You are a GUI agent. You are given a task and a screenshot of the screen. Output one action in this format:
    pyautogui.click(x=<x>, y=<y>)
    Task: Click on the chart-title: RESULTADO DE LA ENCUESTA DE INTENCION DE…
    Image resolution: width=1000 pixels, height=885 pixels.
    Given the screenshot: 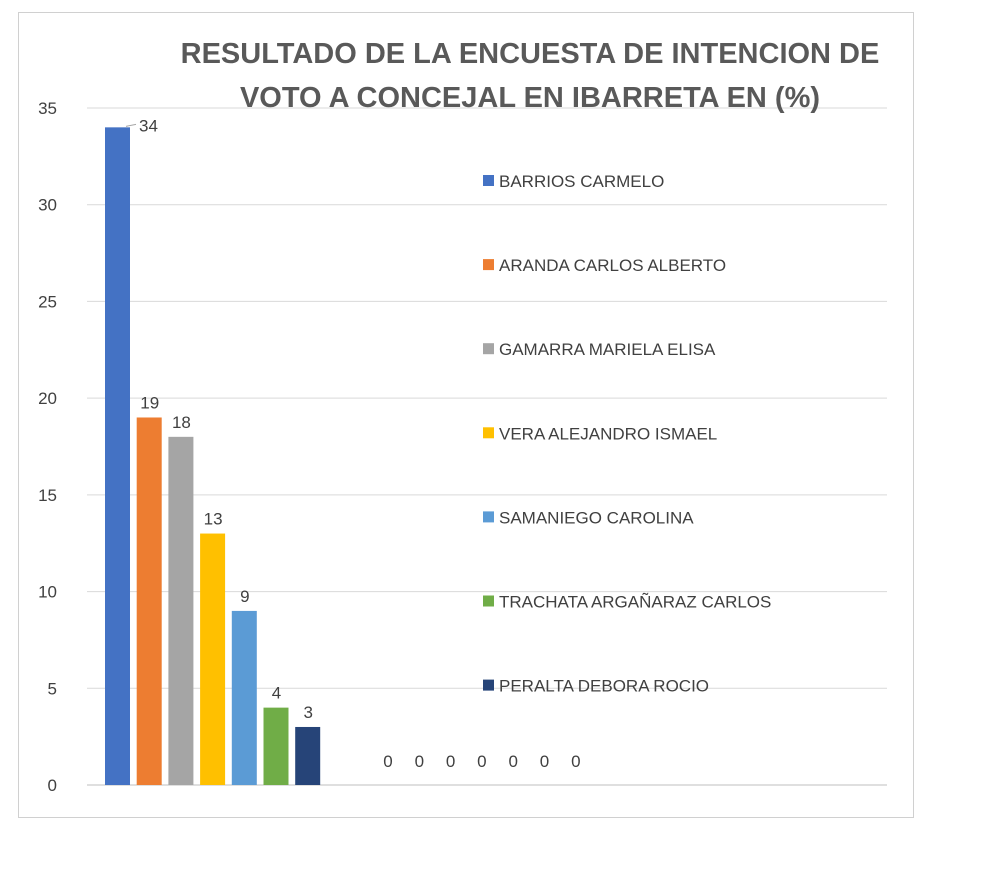 What is the action you would take?
    pyautogui.click(x=530, y=76)
    